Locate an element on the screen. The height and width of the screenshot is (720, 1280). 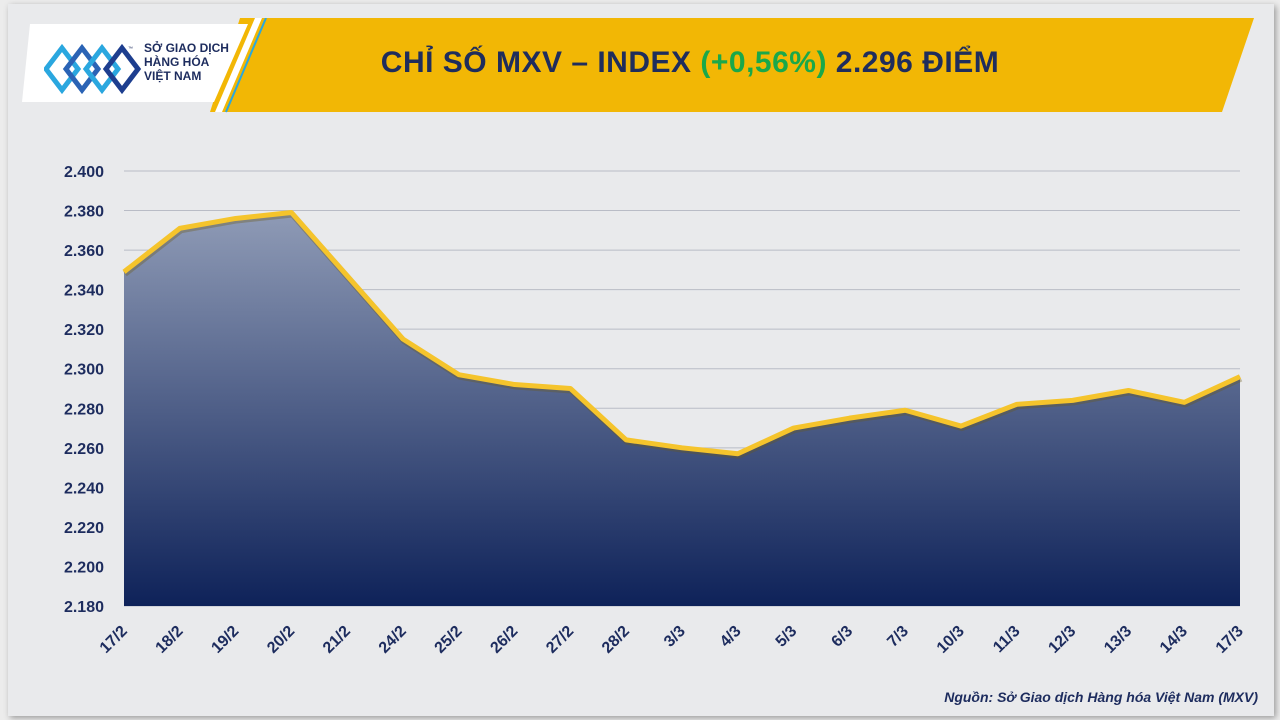
y-tick-label: 2.240 is located at coordinates (84, 488).